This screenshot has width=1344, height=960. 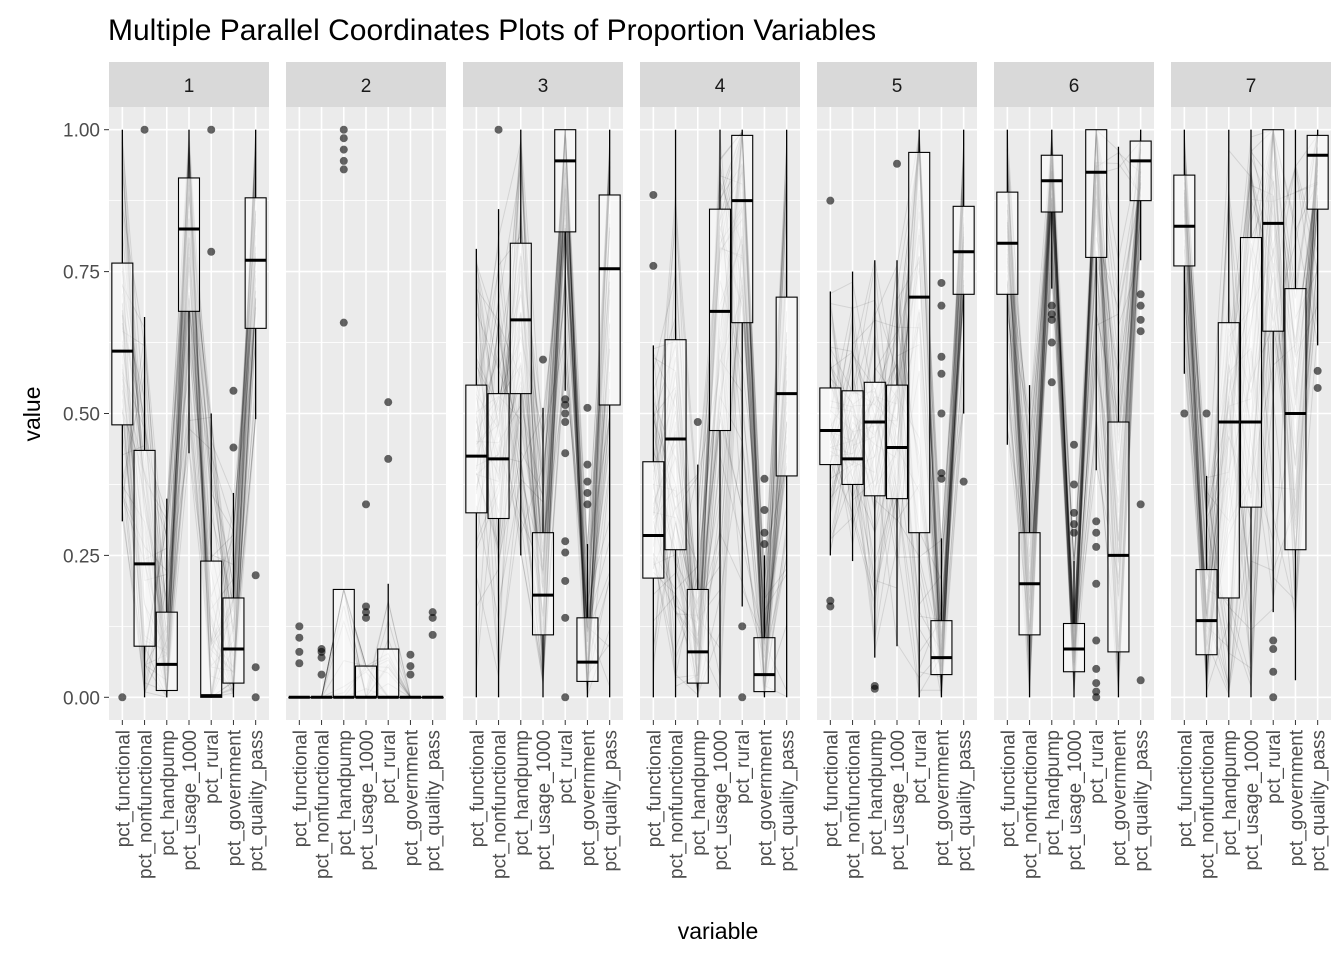 I want to click on y-tick-label: 0.75, so click(x=81, y=273).